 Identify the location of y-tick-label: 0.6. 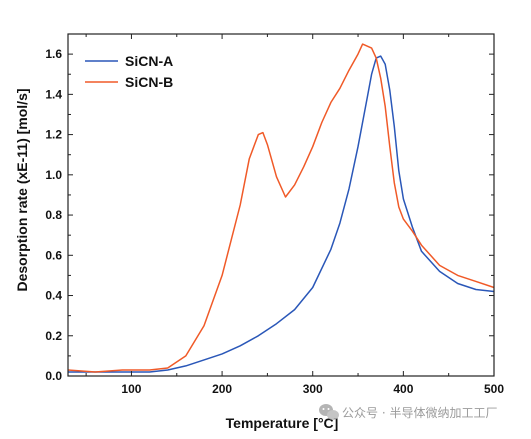
(53, 255).